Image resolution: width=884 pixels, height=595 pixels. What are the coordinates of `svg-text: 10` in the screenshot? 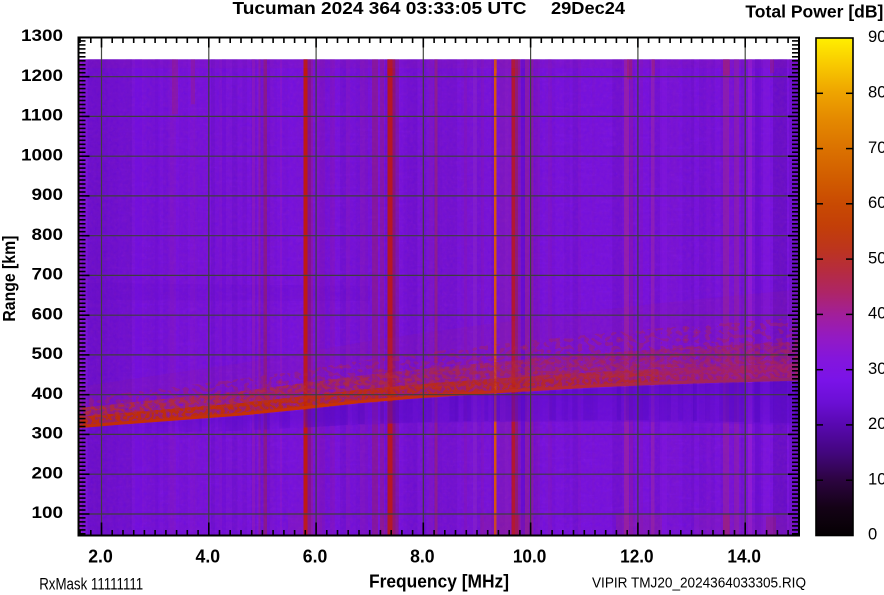 It's located at (876, 478).